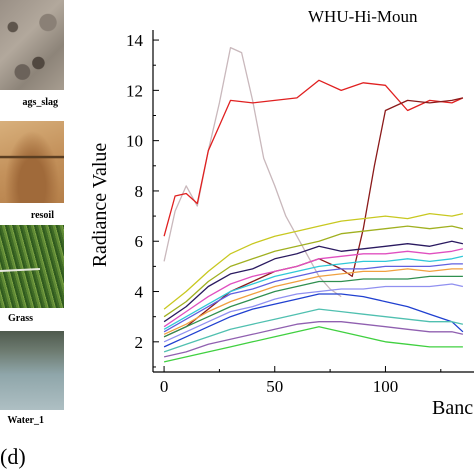  What do you see at coordinates (42, 215) in the screenshot?
I see `baresoil-photo-label: resoil` at bounding box center [42, 215].